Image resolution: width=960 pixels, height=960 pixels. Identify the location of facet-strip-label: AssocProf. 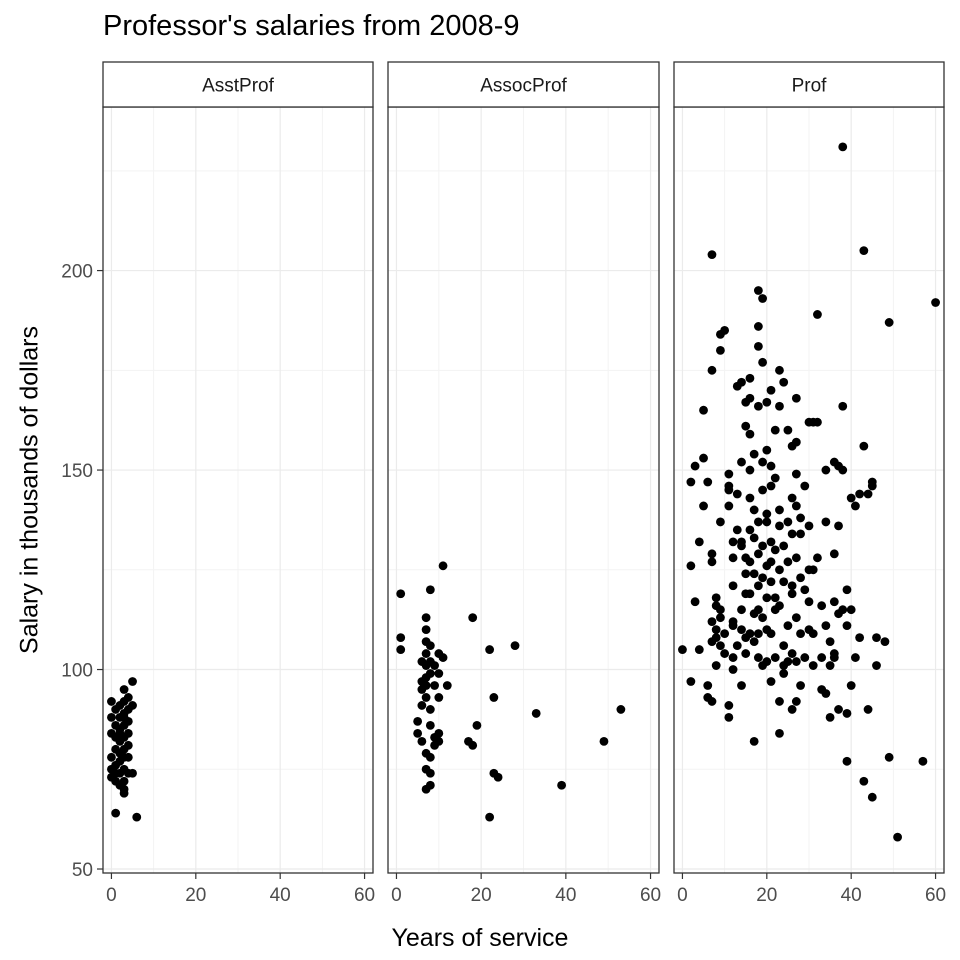
(523, 86).